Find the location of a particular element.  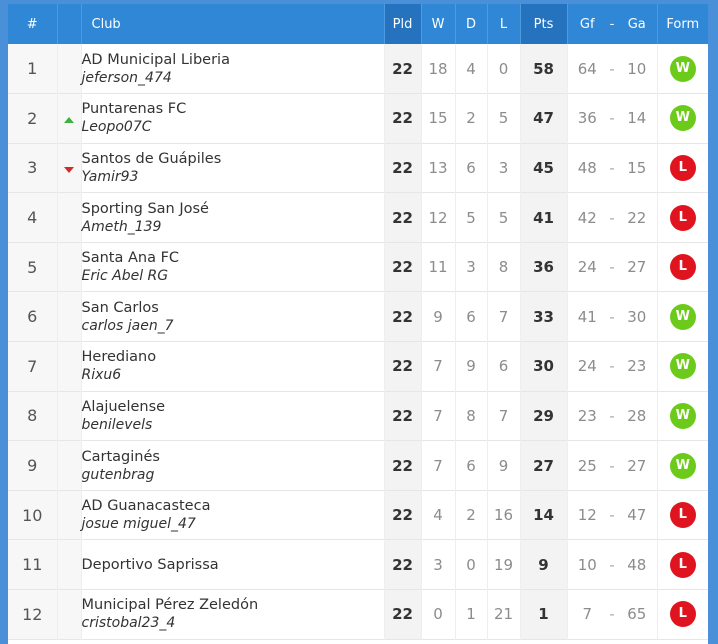

manager-name: jeferson_474 is located at coordinates (126, 77).